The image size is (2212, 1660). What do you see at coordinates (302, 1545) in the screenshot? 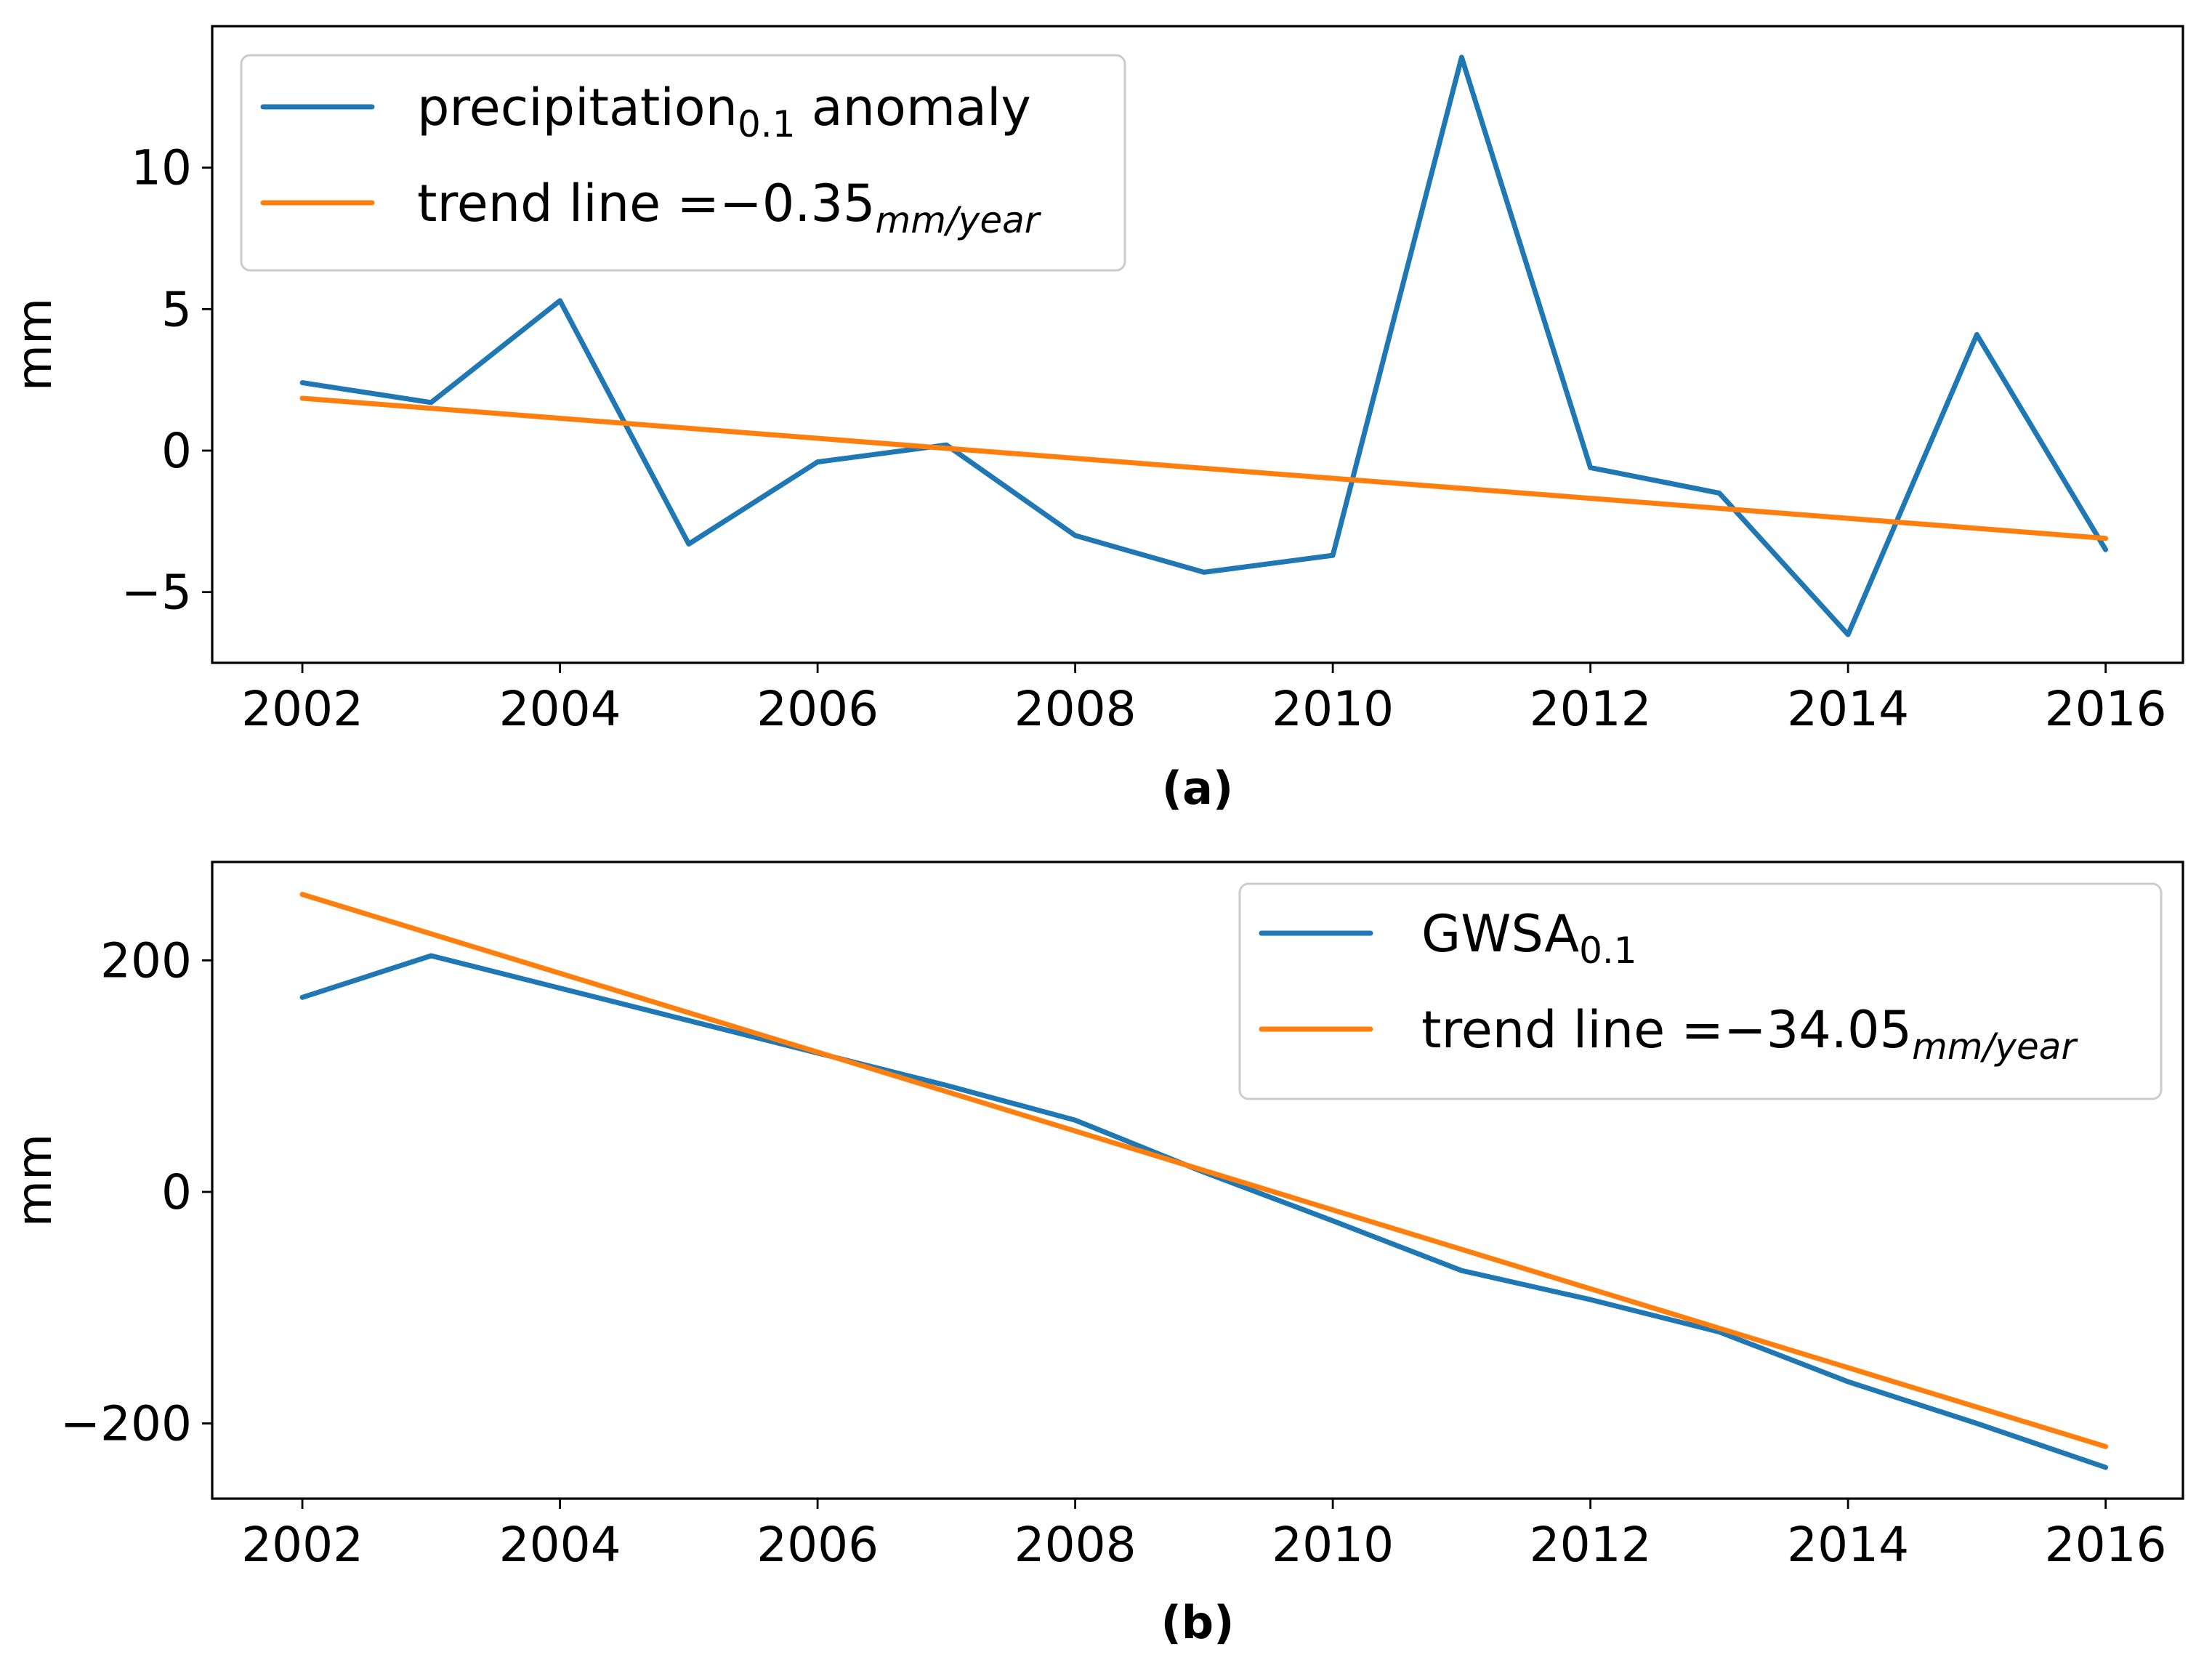
I see `x-tick-label-b-0: 2002` at bounding box center [302, 1545].